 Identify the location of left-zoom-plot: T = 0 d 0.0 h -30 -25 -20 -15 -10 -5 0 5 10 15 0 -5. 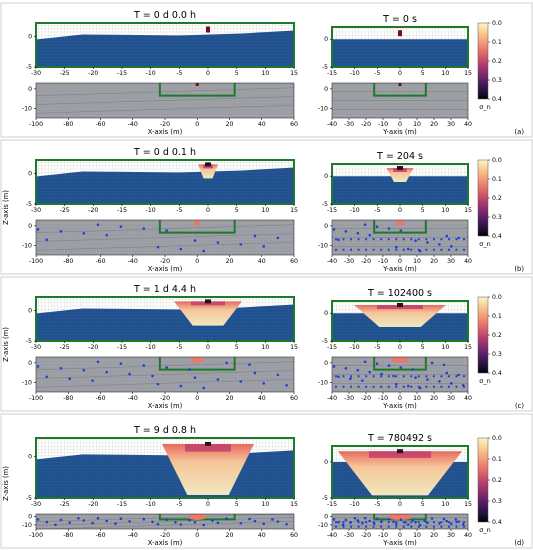
(162, 43).